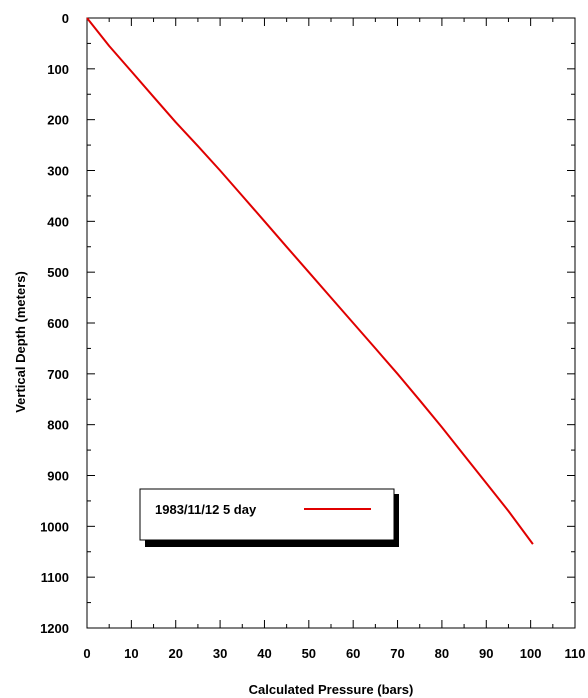  What do you see at coordinates (575, 653) in the screenshot?
I see `x-tick-label: 110` at bounding box center [575, 653].